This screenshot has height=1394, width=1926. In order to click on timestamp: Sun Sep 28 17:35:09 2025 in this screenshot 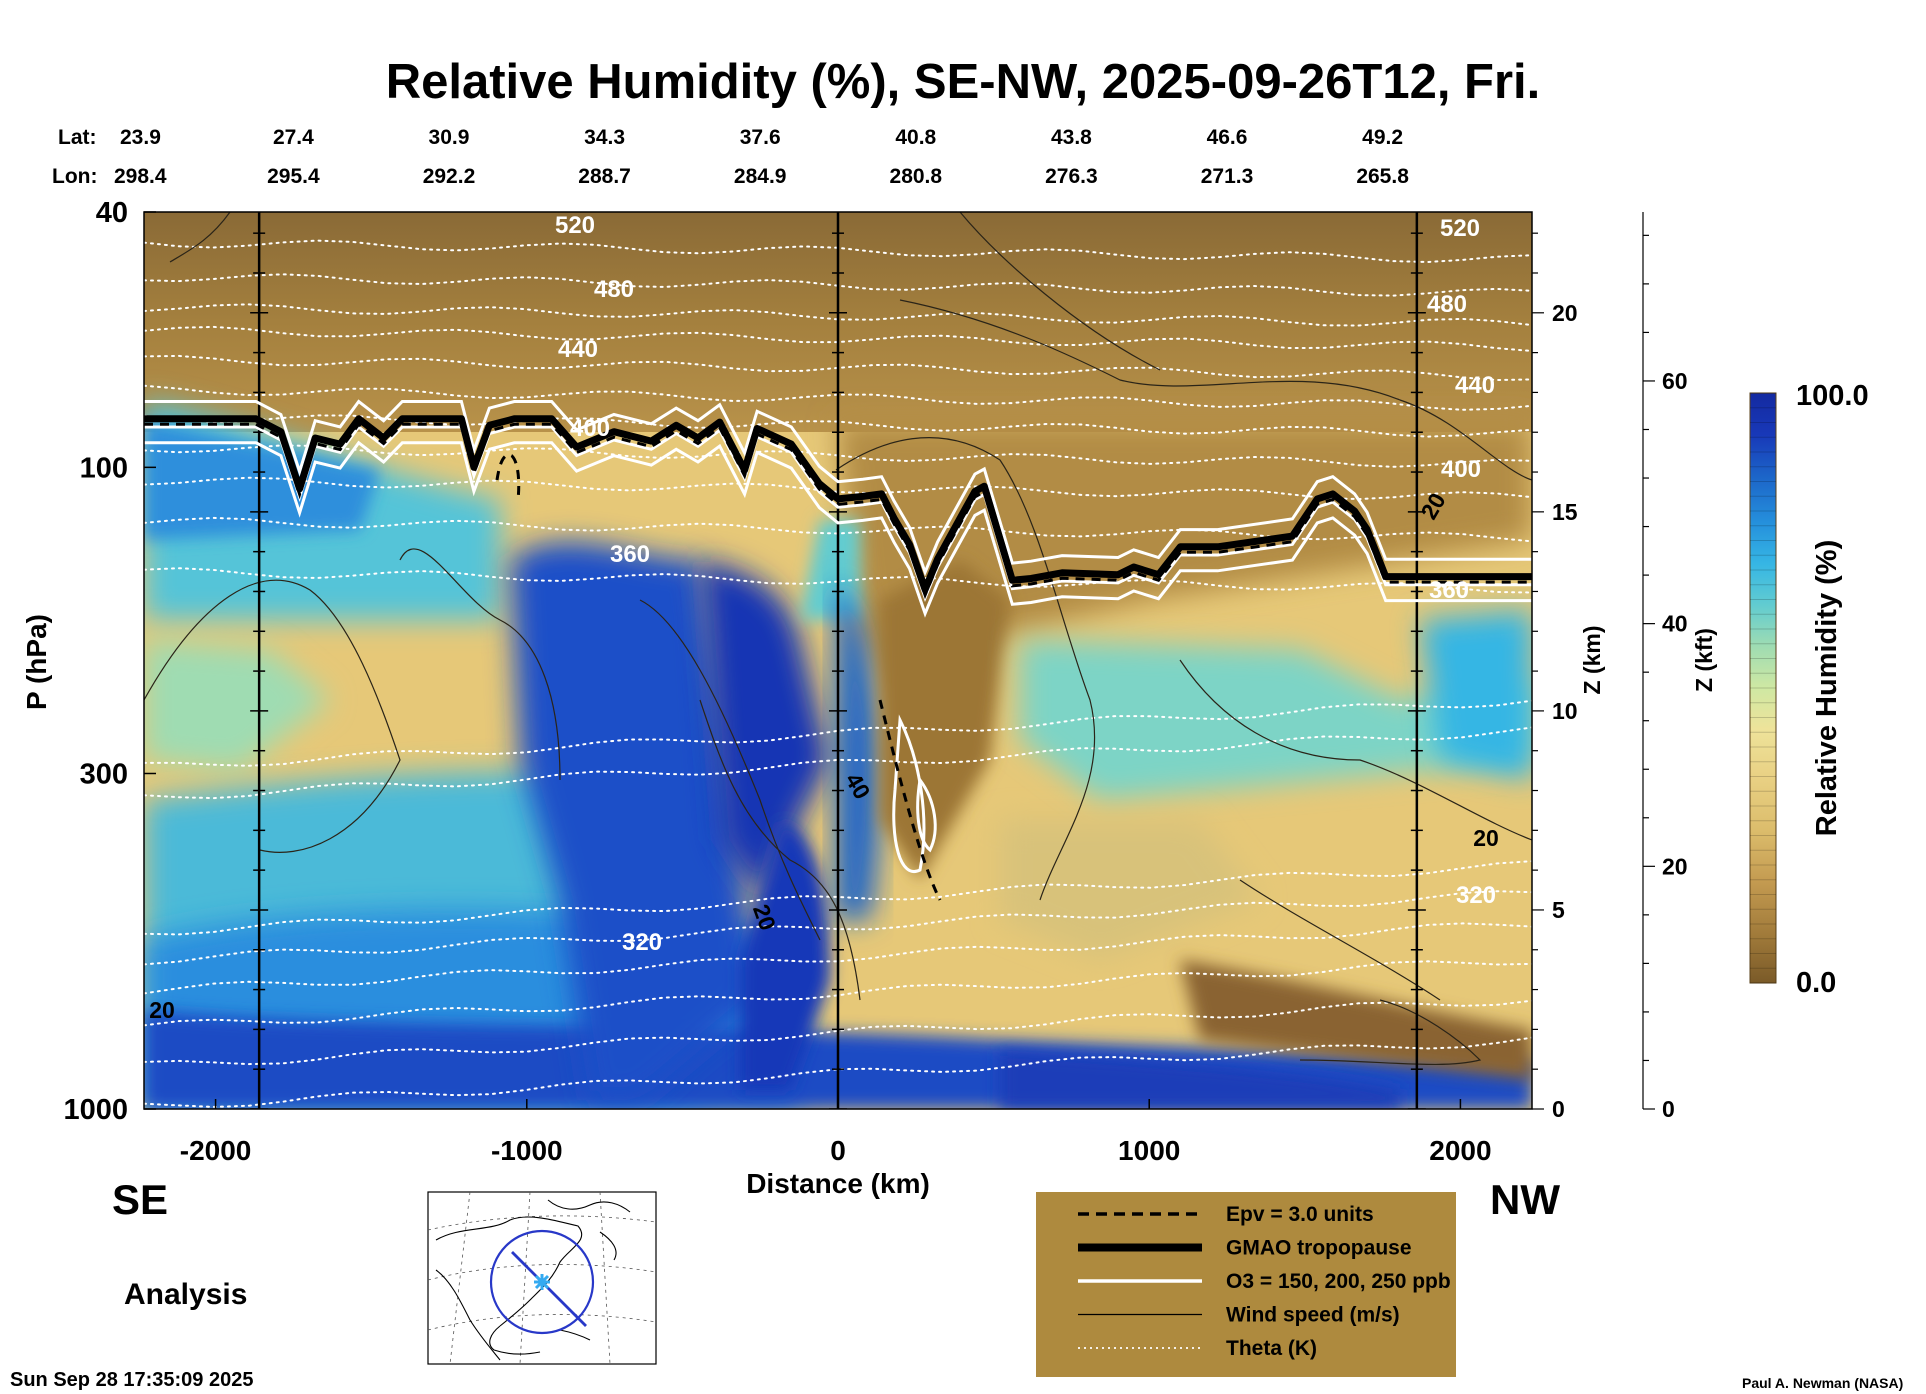, I will do `click(131, 1380)`.